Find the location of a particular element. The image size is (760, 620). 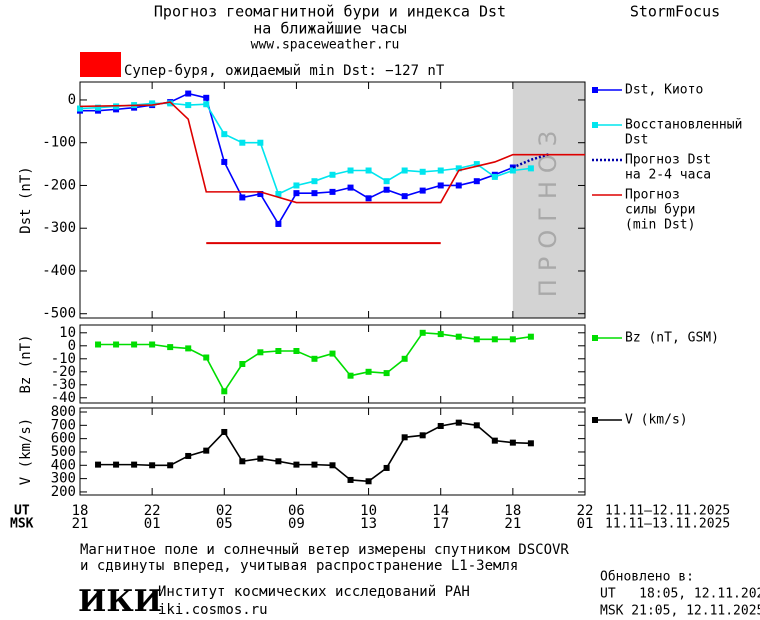

x-tick-label: 22 is located at coordinates (585, 511).